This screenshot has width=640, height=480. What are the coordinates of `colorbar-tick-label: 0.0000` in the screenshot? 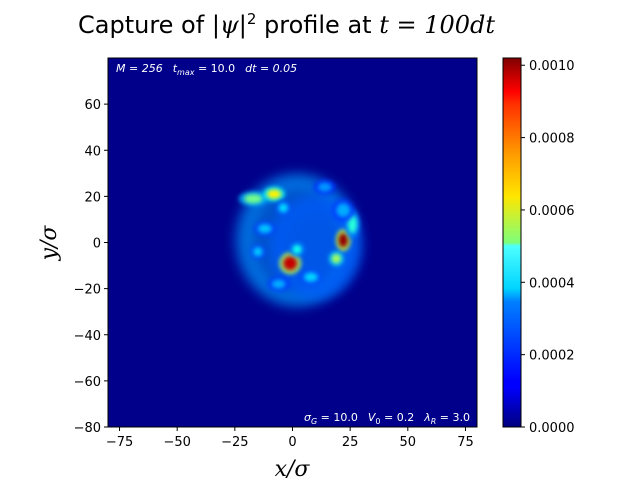 It's located at (552, 428).